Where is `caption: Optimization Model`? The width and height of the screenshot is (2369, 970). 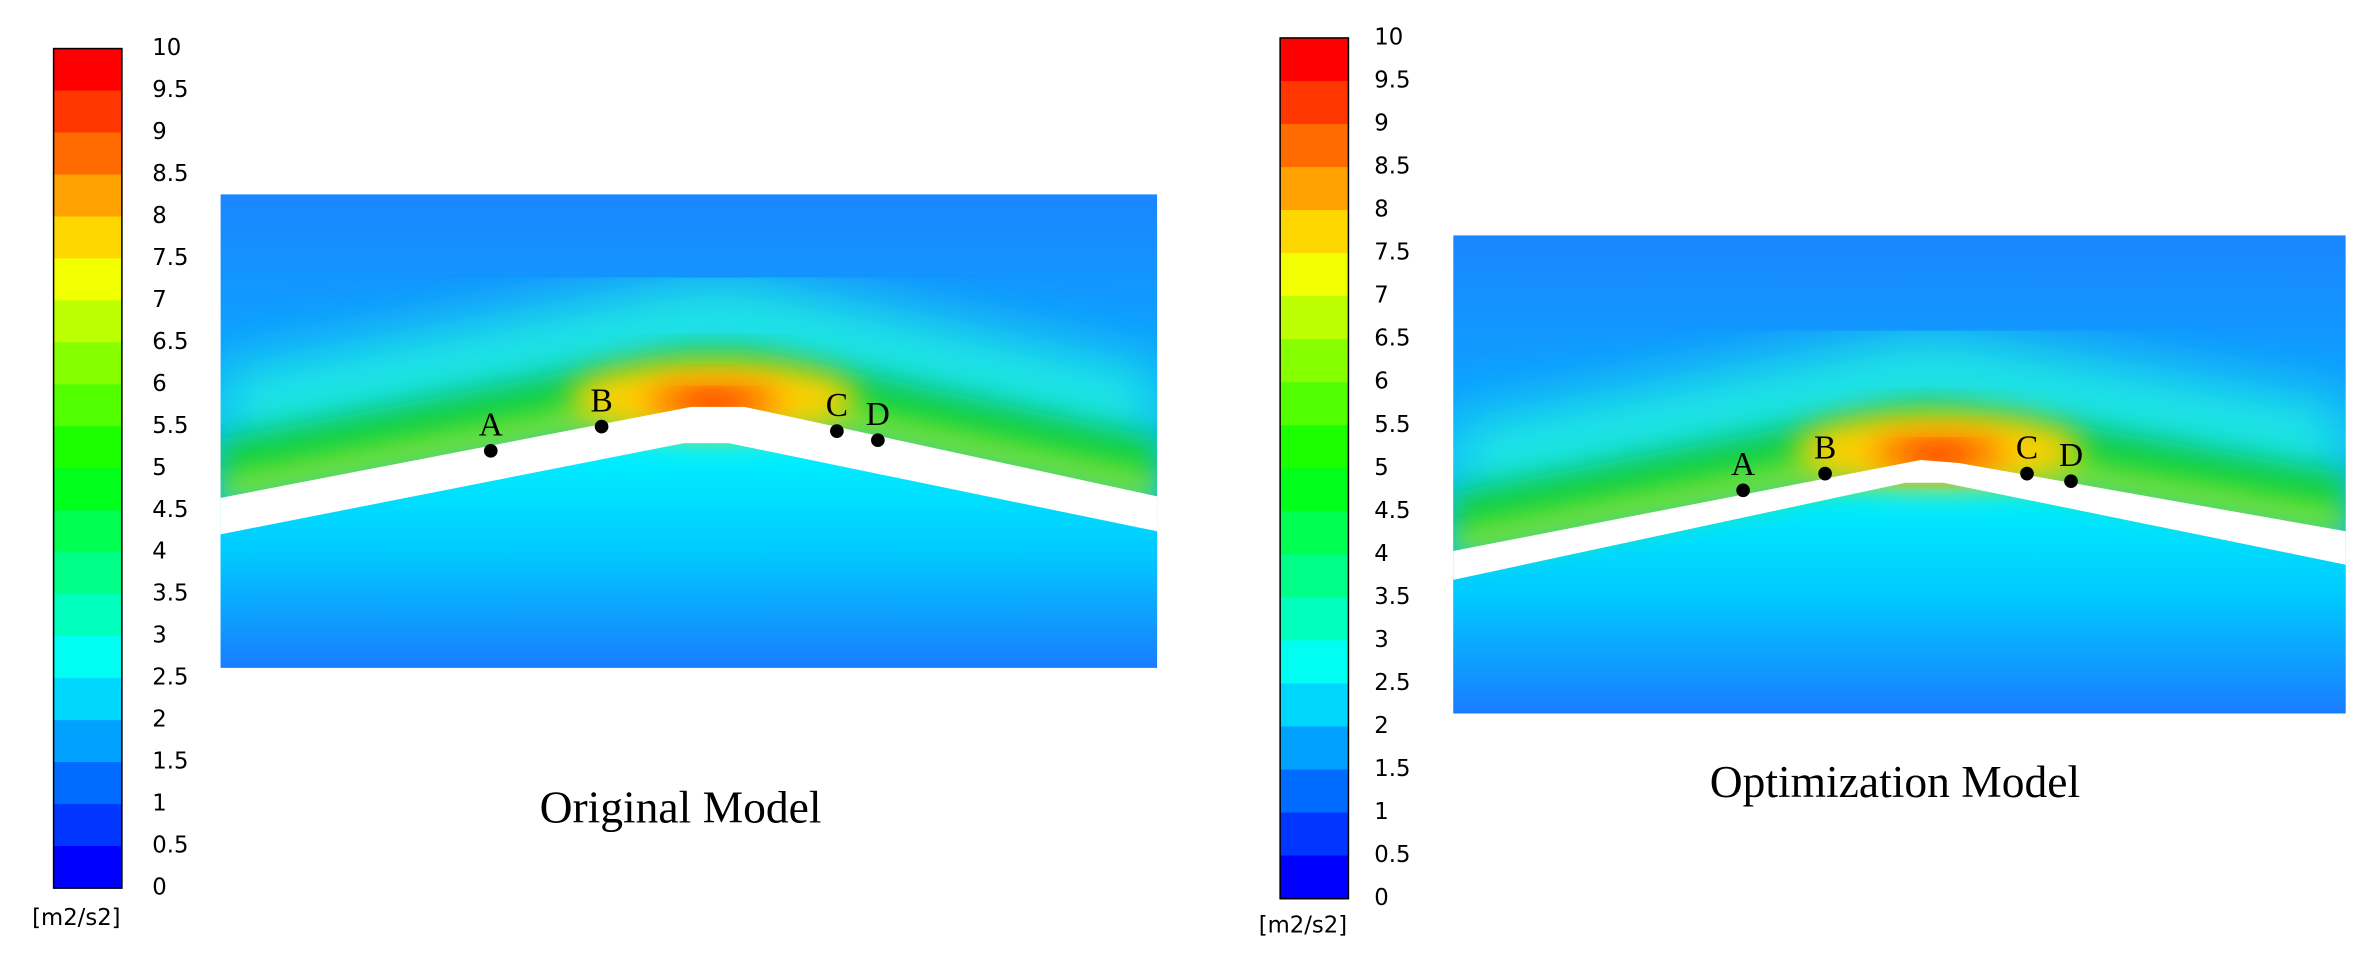
caption: Optimization Model is located at coordinates (1895, 781).